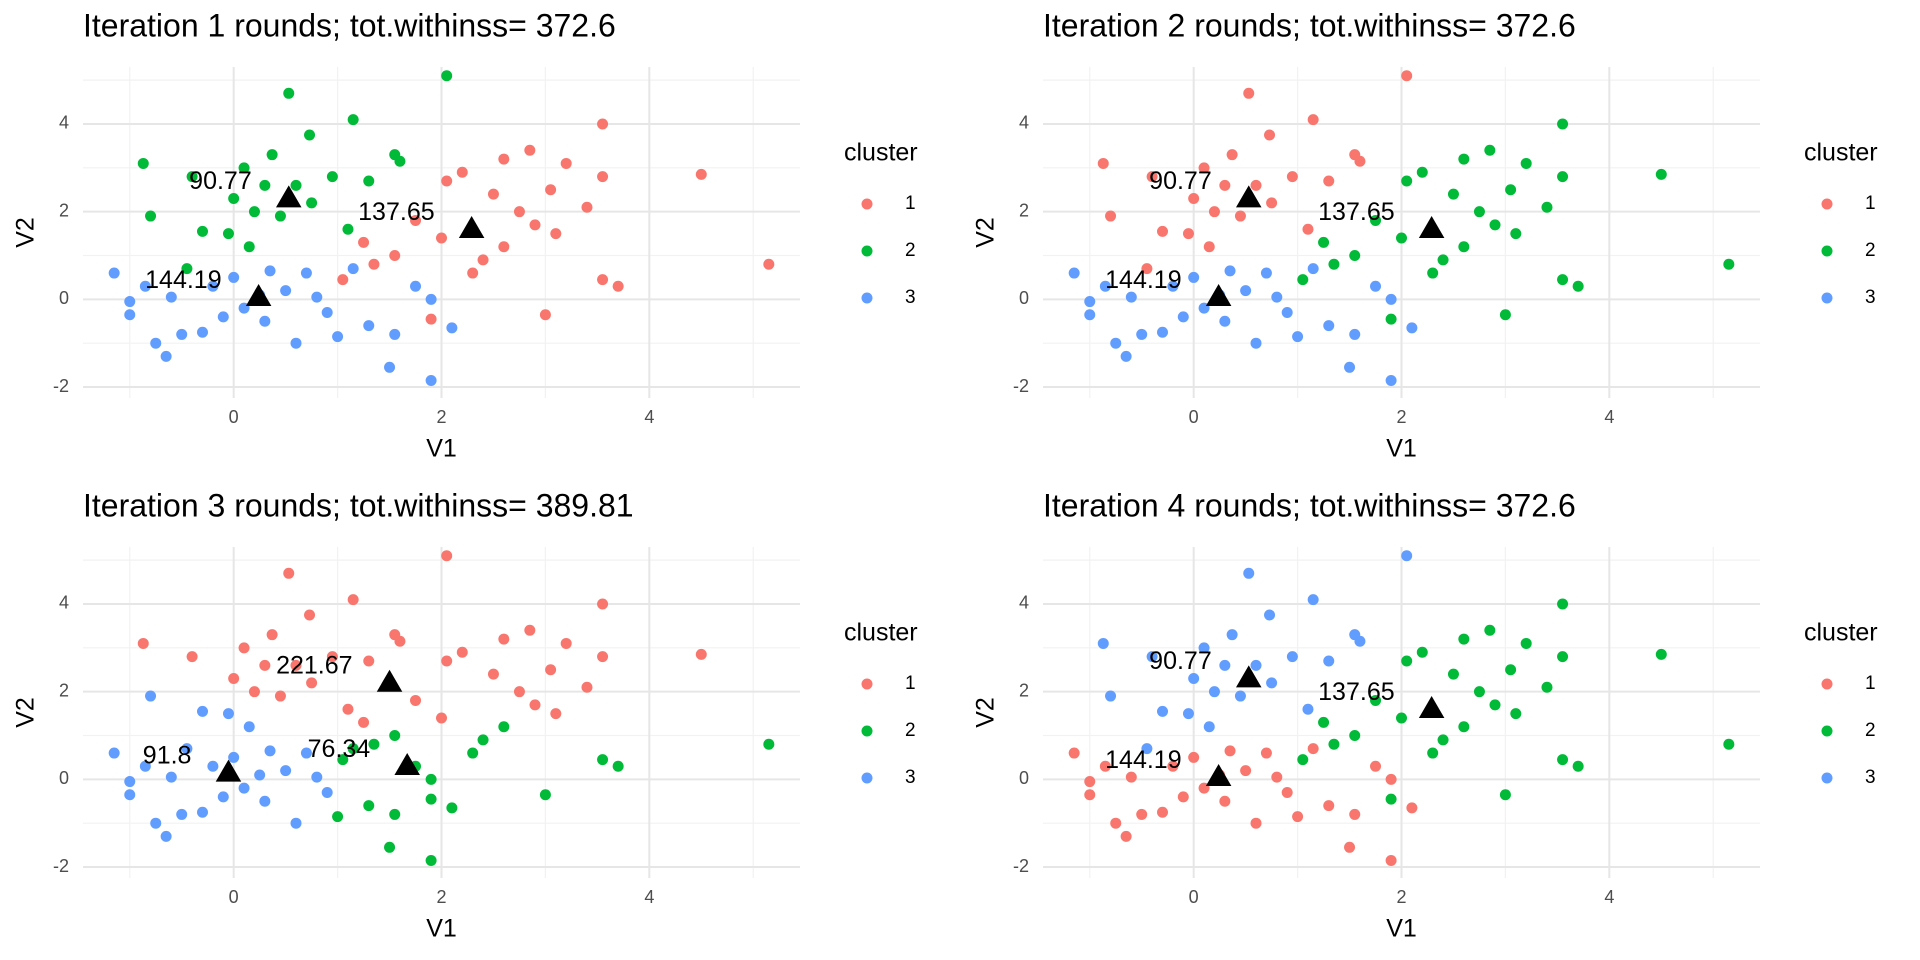 The height and width of the screenshot is (960, 1920). What do you see at coordinates (1356, 692) in the screenshot?
I see `centroid-label: 137.65` at bounding box center [1356, 692].